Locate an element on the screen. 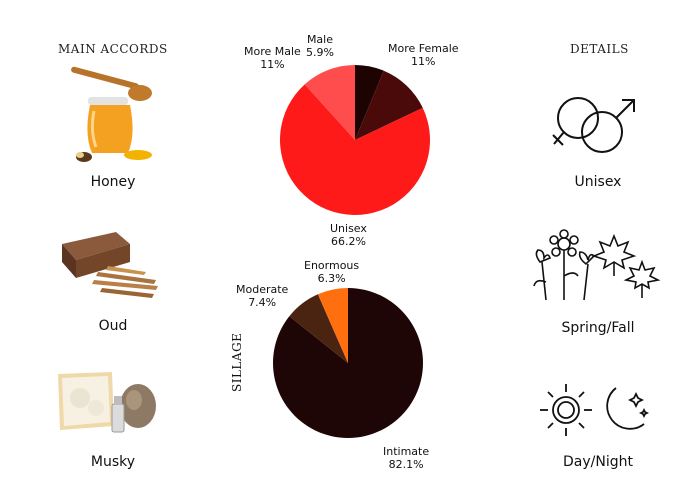 This screenshot has height=500, width=700. details-heading: DETAILS is located at coordinates (599, 49).